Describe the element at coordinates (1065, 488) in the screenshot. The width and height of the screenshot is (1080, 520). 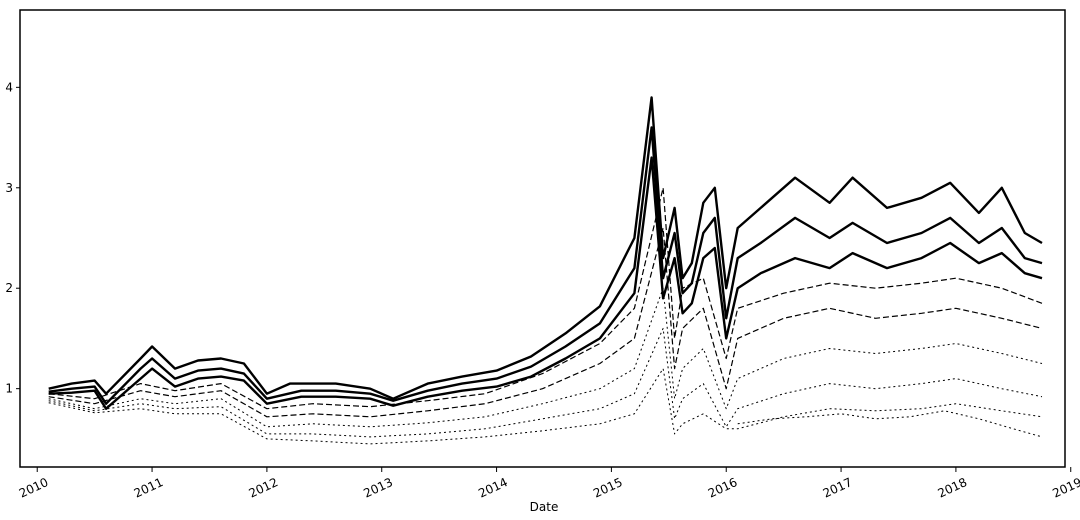
I see `x-tick-label: 2019` at that location.